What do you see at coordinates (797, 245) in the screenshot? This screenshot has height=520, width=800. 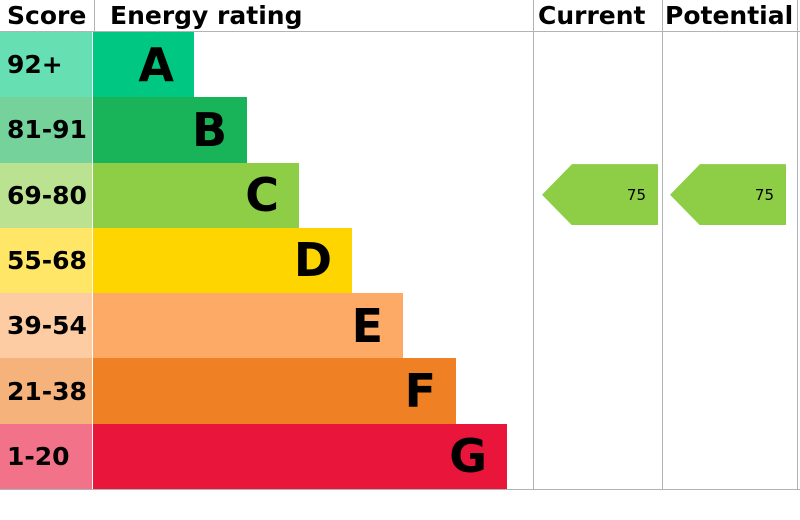 I see `right-border-line` at bounding box center [797, 245].